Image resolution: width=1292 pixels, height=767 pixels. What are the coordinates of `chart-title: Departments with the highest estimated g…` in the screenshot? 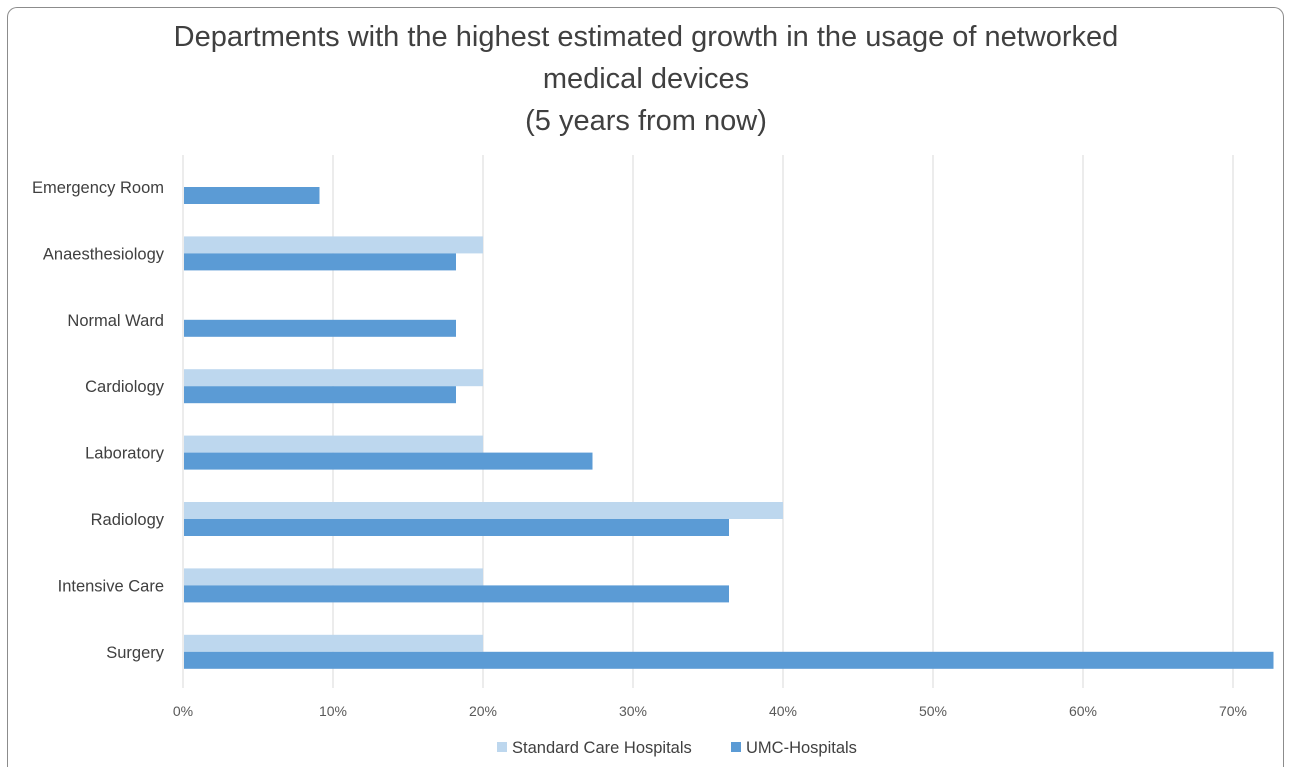 It's located at (646, 79).